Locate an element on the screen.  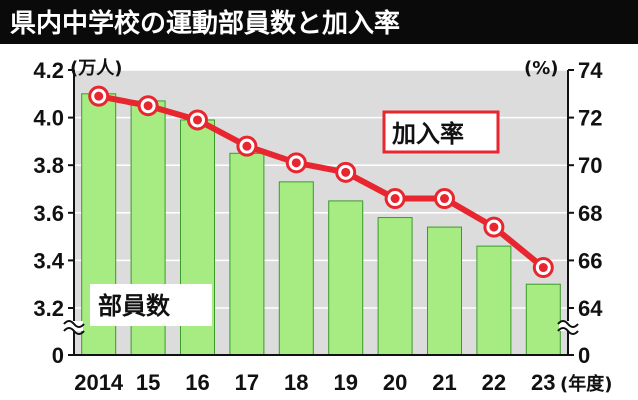
x-tick-label: 19 is located at coordinates (345, 382).